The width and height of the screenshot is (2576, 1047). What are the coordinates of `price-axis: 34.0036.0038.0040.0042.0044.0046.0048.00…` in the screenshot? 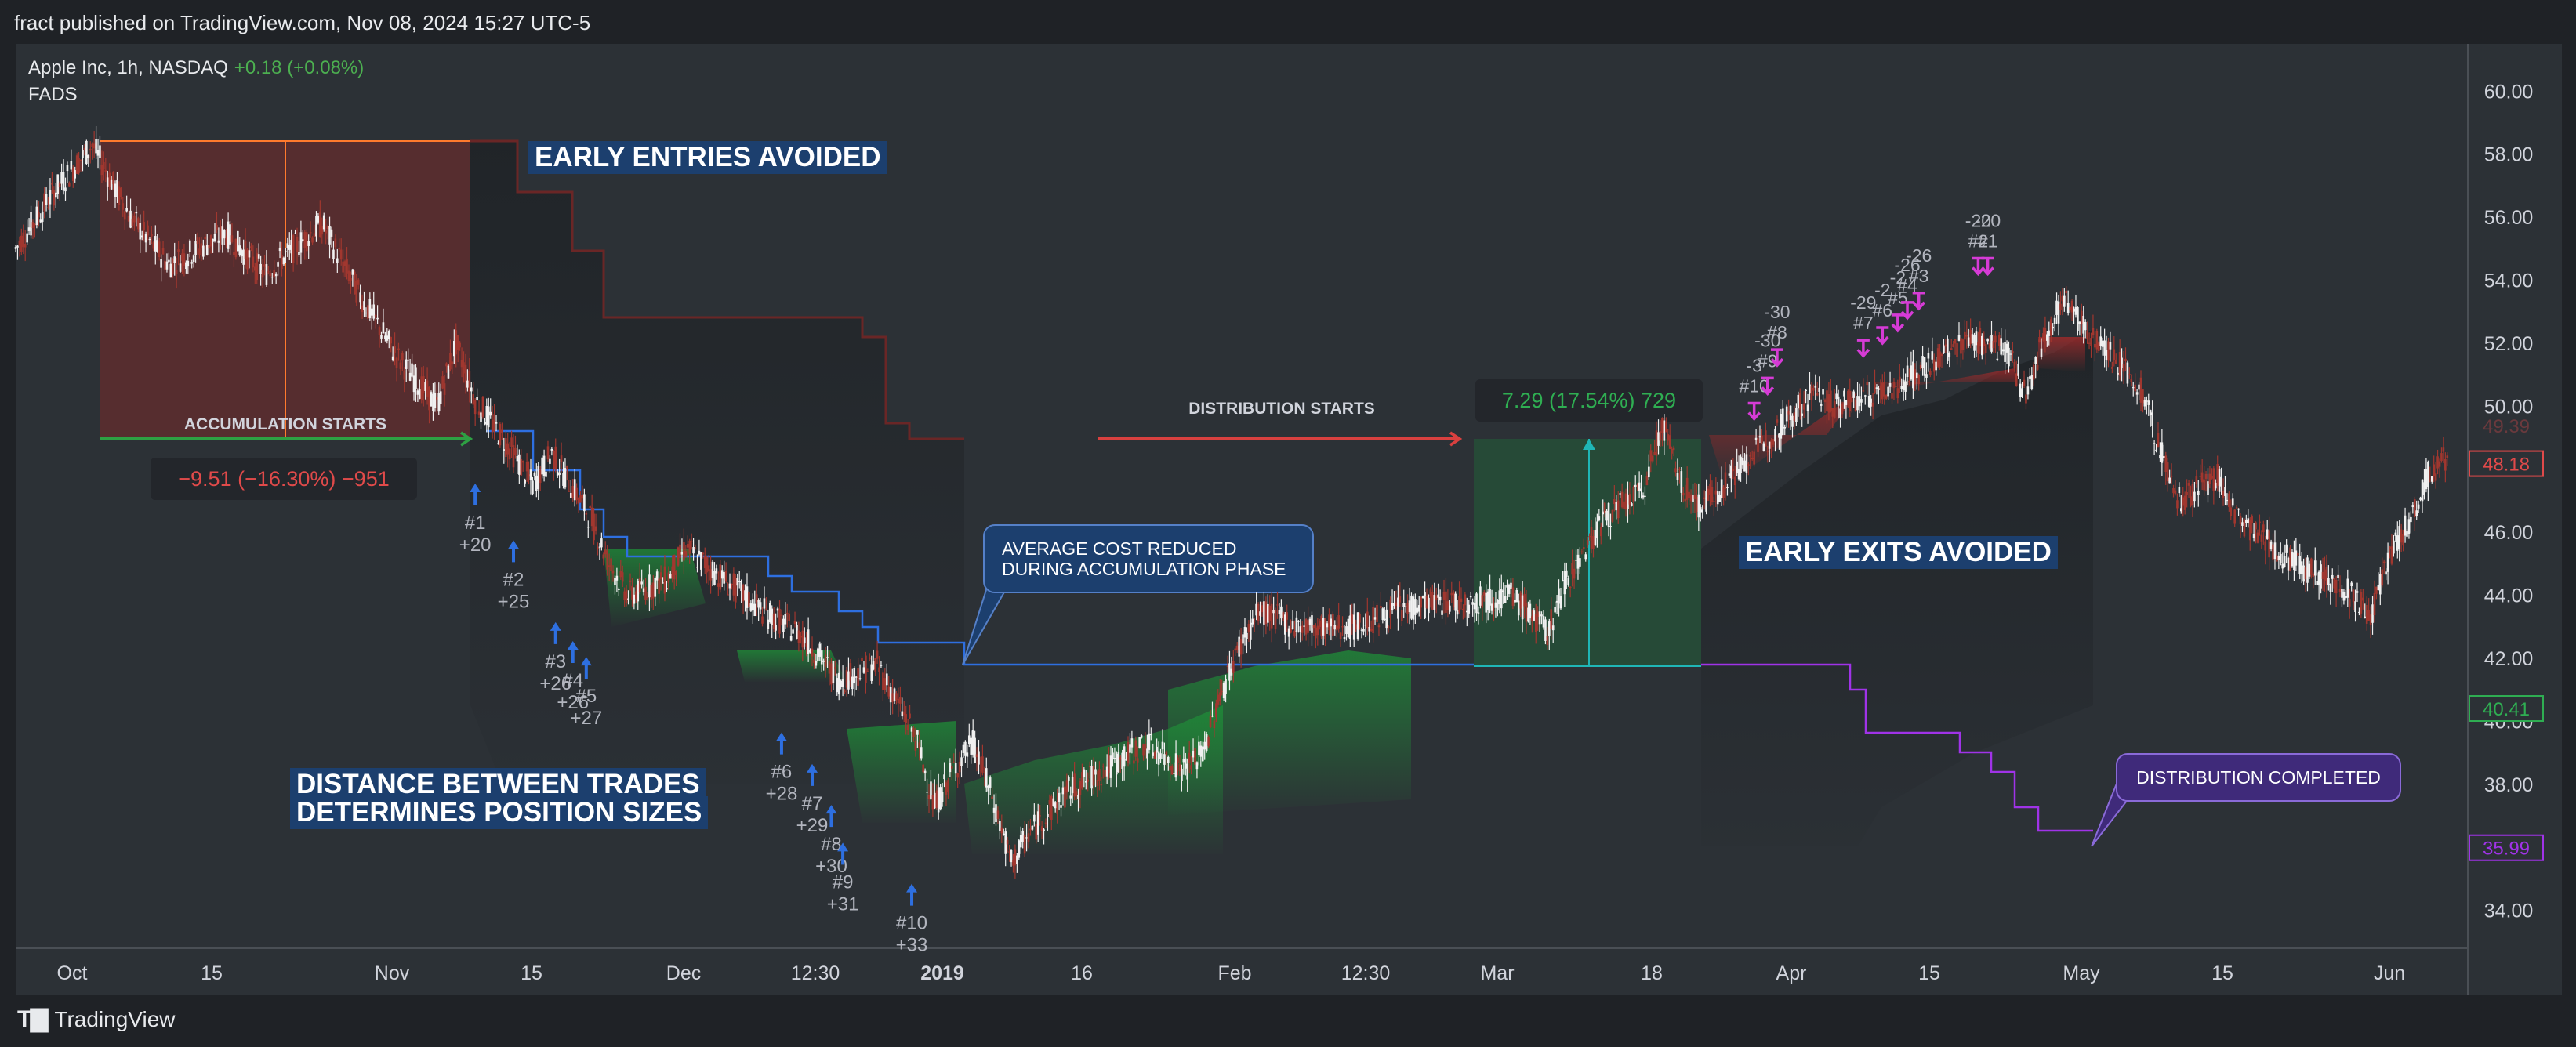 It's located at (2509, 502).